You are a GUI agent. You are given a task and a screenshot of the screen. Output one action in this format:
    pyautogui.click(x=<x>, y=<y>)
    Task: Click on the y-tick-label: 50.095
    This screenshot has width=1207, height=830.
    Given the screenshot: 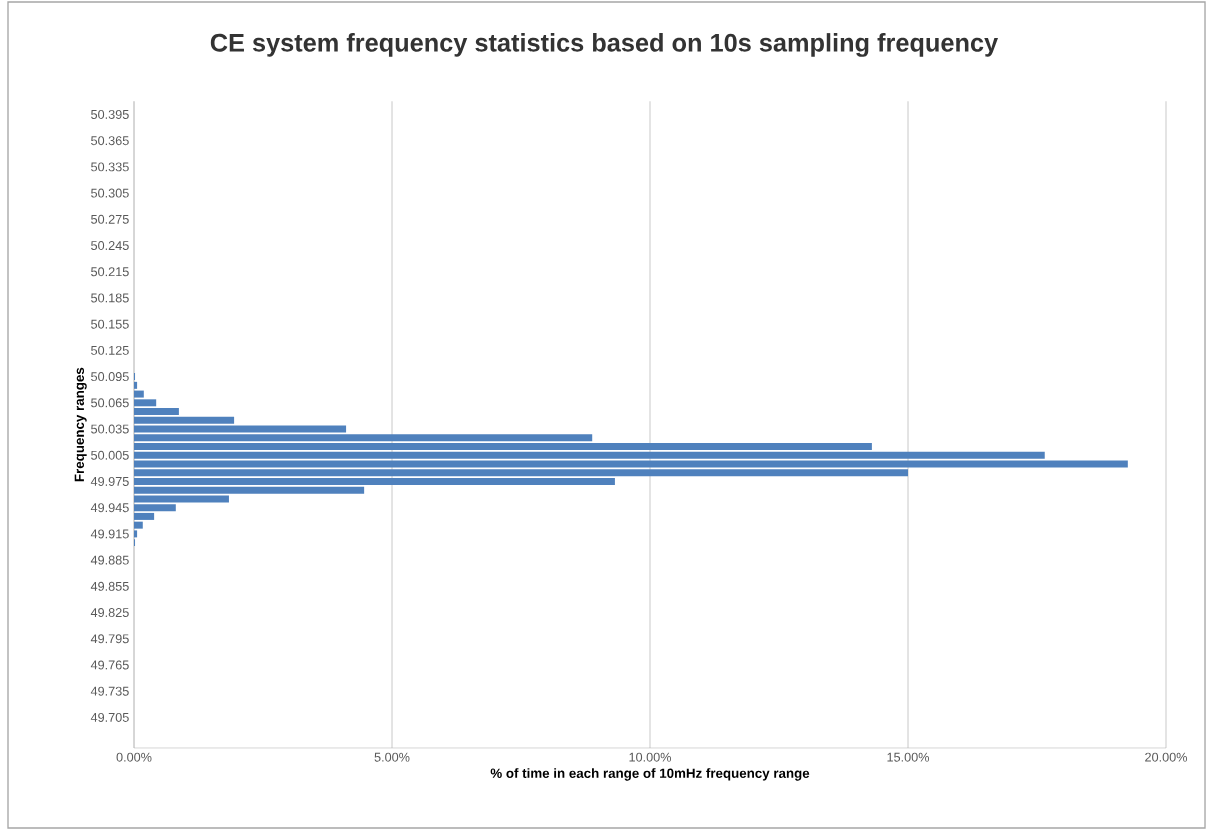 What is the action you would take?
    pyautogui.click(x=110, y=377)
    